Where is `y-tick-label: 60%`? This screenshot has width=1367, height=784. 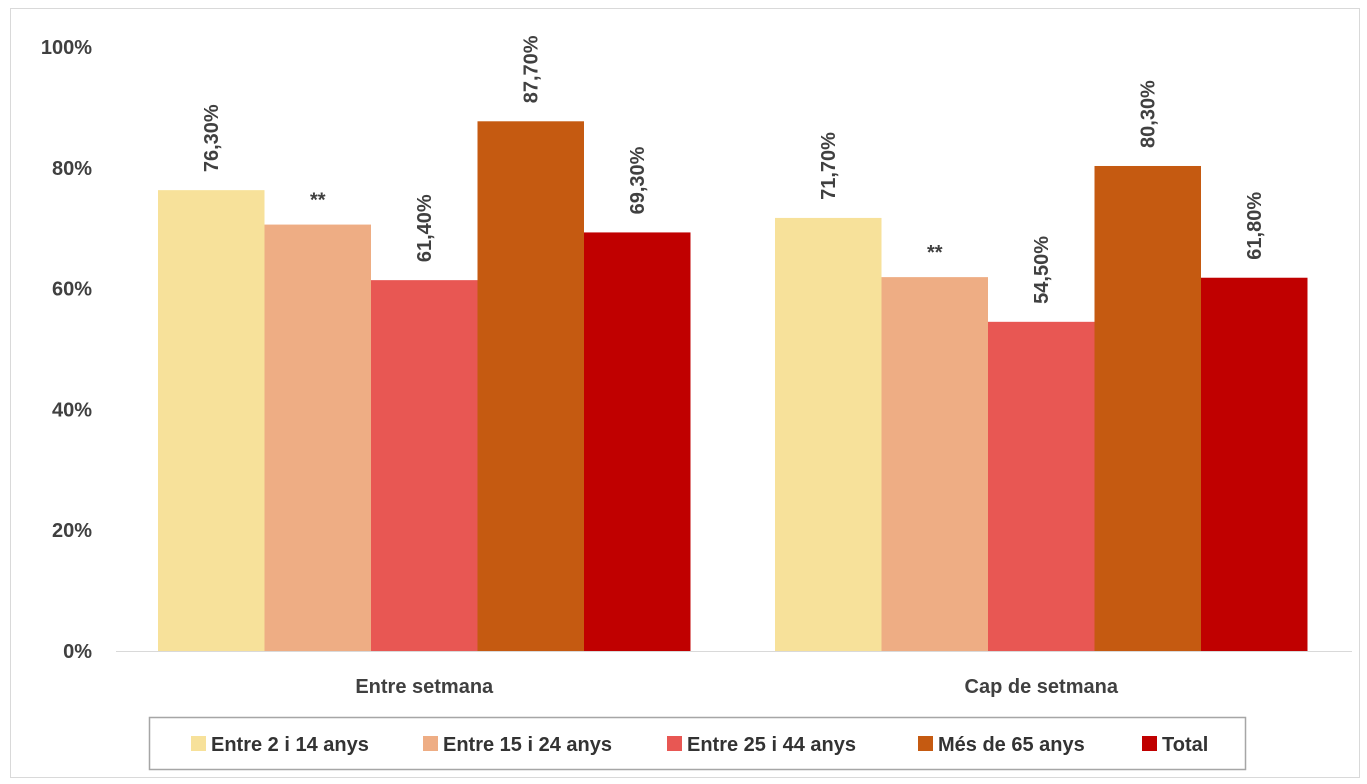
y-tick-label: 60% is located at coordinates (72, 290).